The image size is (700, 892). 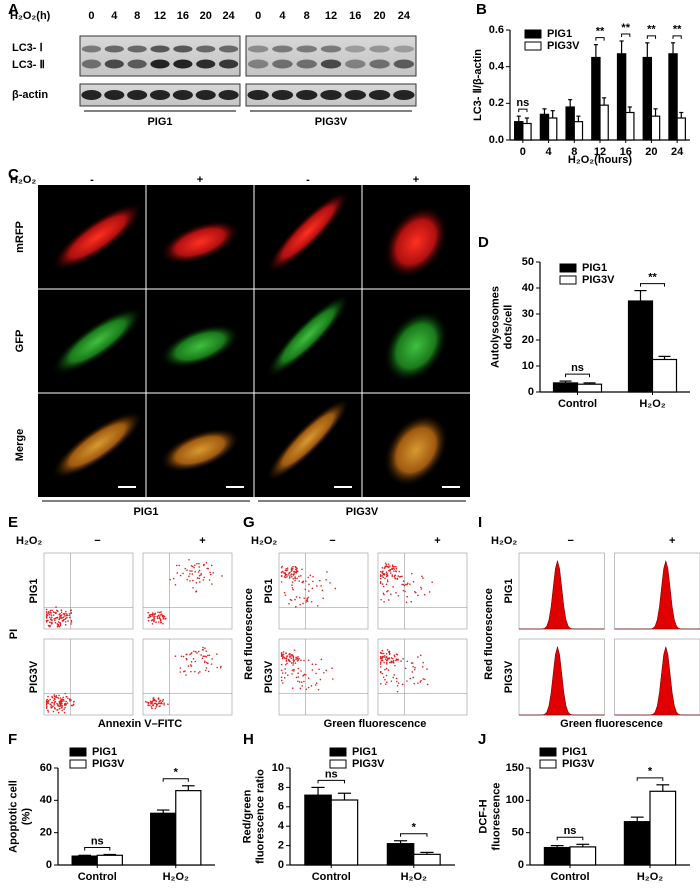 What do you see at coordinates (489, 634) in the screenshot?
I see `flow-ylabel: Red fluorescence` at bounding box center [489, 634].